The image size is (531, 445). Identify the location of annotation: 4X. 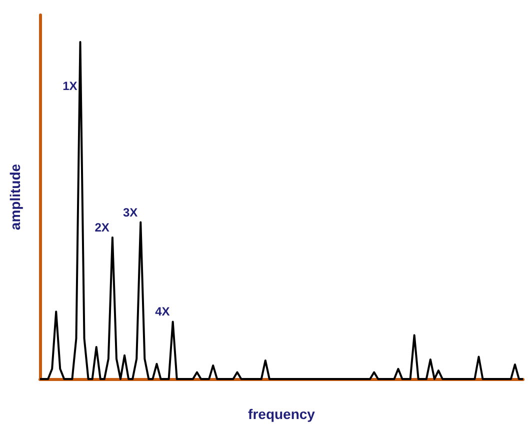
(162, 311).